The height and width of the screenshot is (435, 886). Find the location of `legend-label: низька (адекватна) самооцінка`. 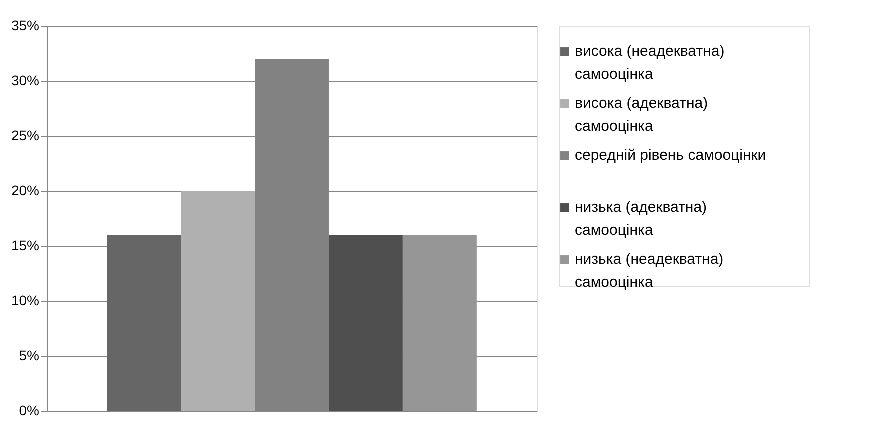

legend-label: низька (адекватна) самооцінка is located at coordinates (641, 219).